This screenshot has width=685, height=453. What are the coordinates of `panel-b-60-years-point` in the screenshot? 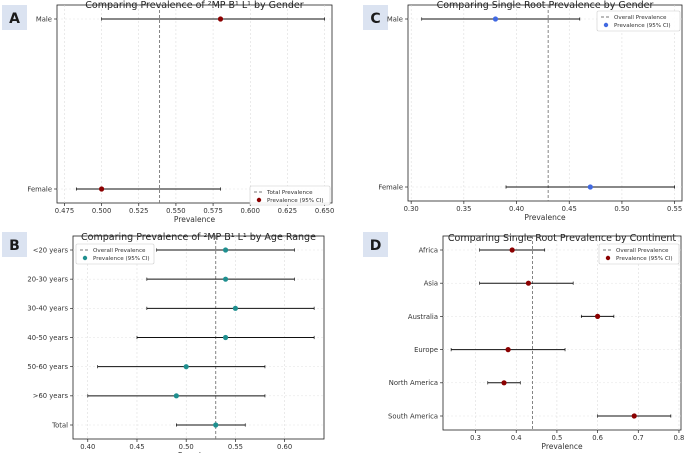 It's located at (176, 396).